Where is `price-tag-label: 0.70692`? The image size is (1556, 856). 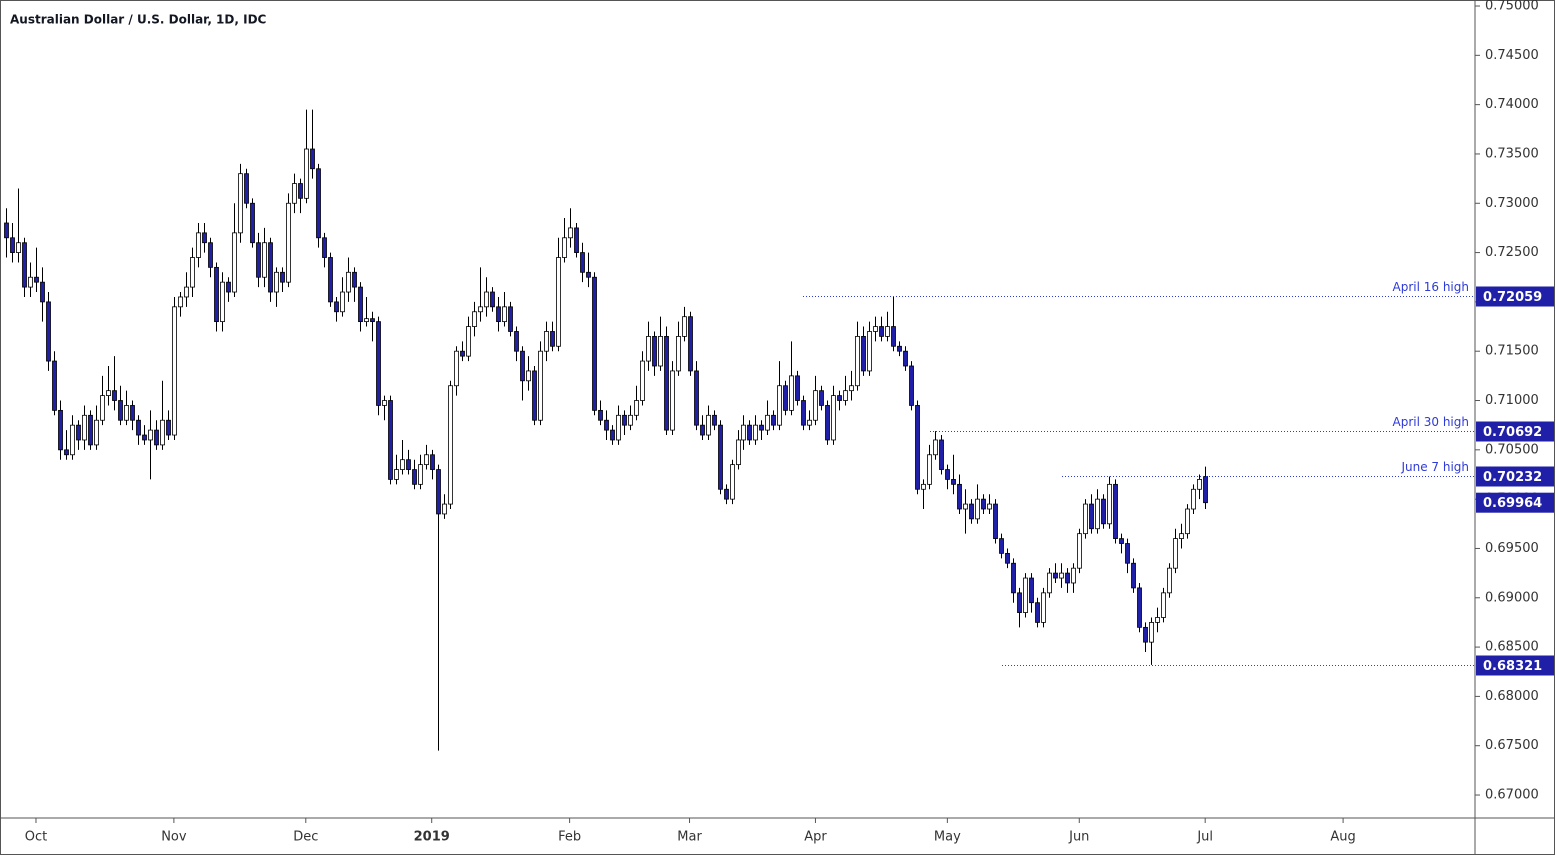
price-tag-label: 0.70692 is located at coordinates (1512, 432).